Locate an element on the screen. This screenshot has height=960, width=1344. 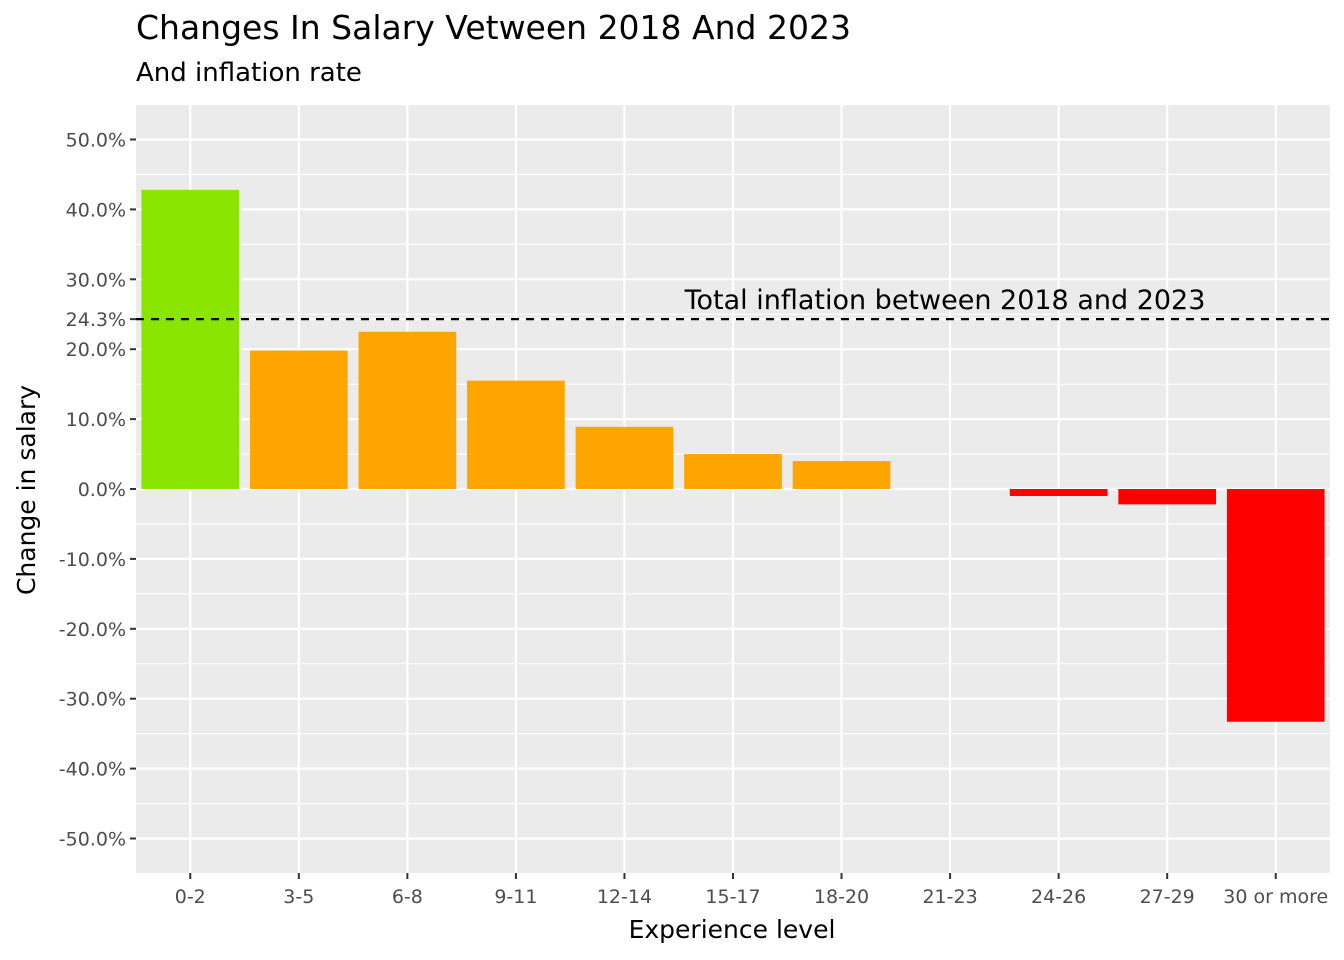
x-tick-label: 27-29 is located at coordinates (1167, 897).